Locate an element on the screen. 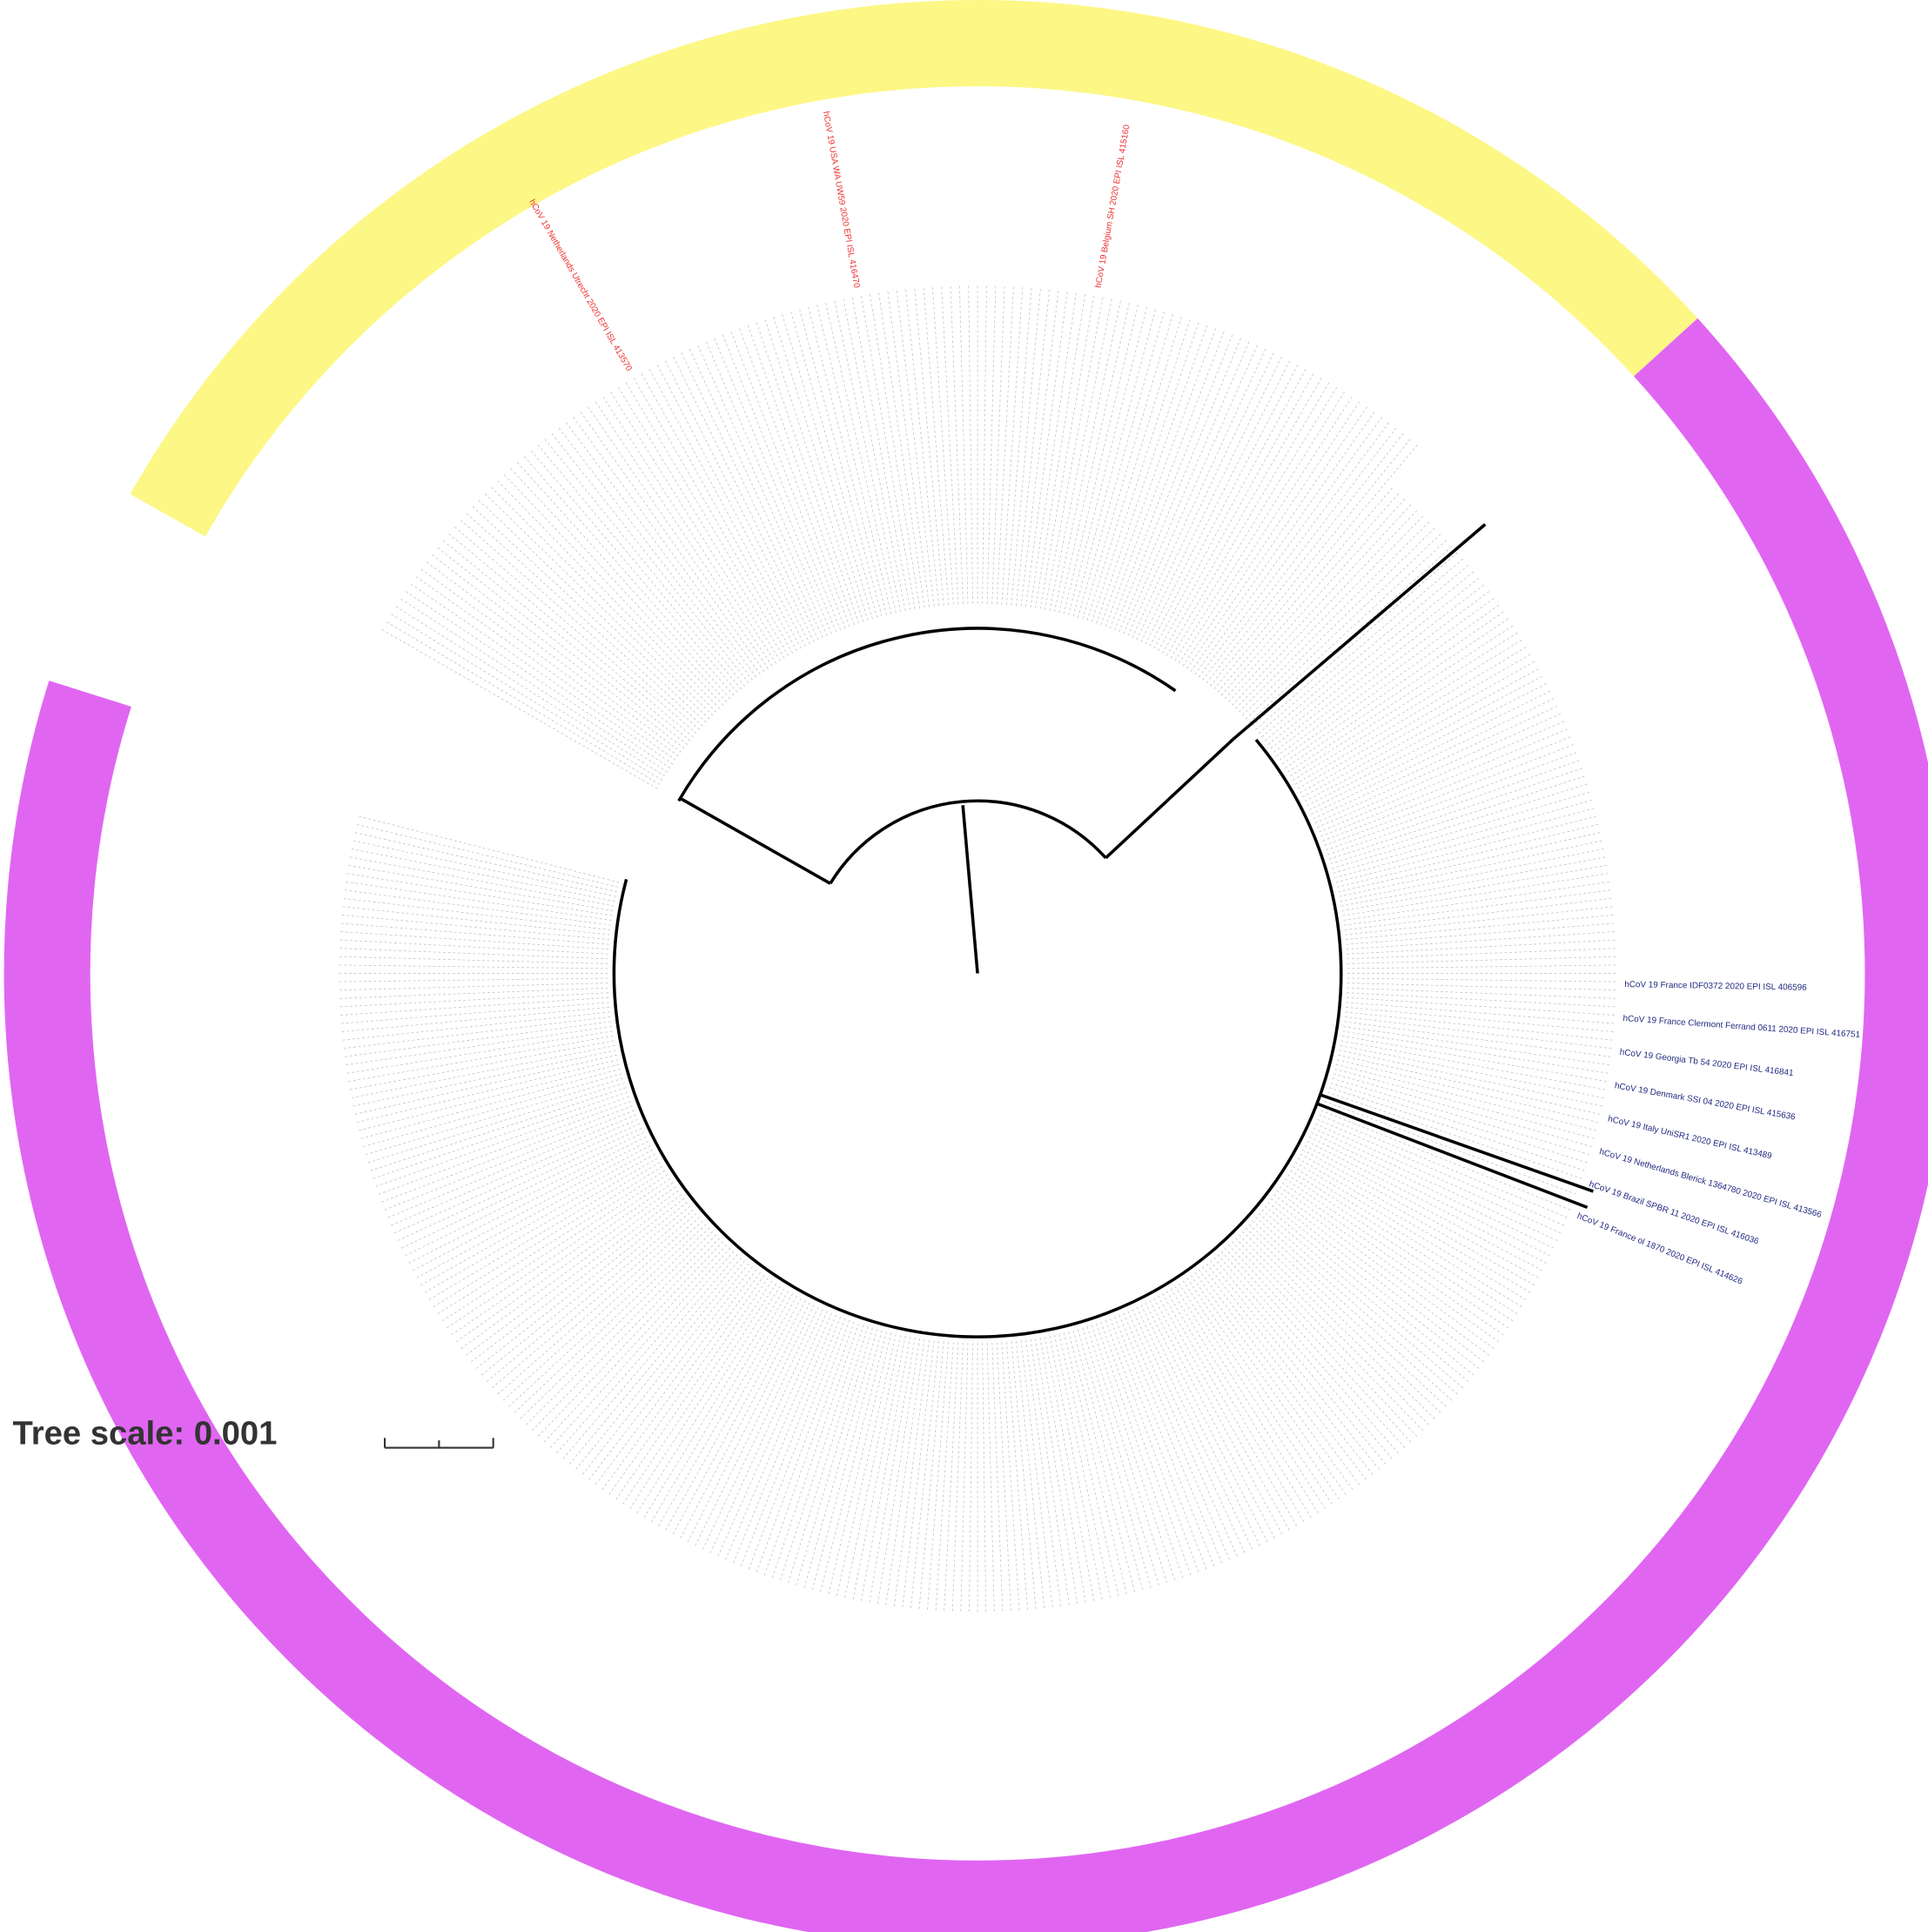 The height and width of the screenshot is (1932, 1928). tree-scale-label: Tree scale: 0.001 is located at coordinates (144, 1433).